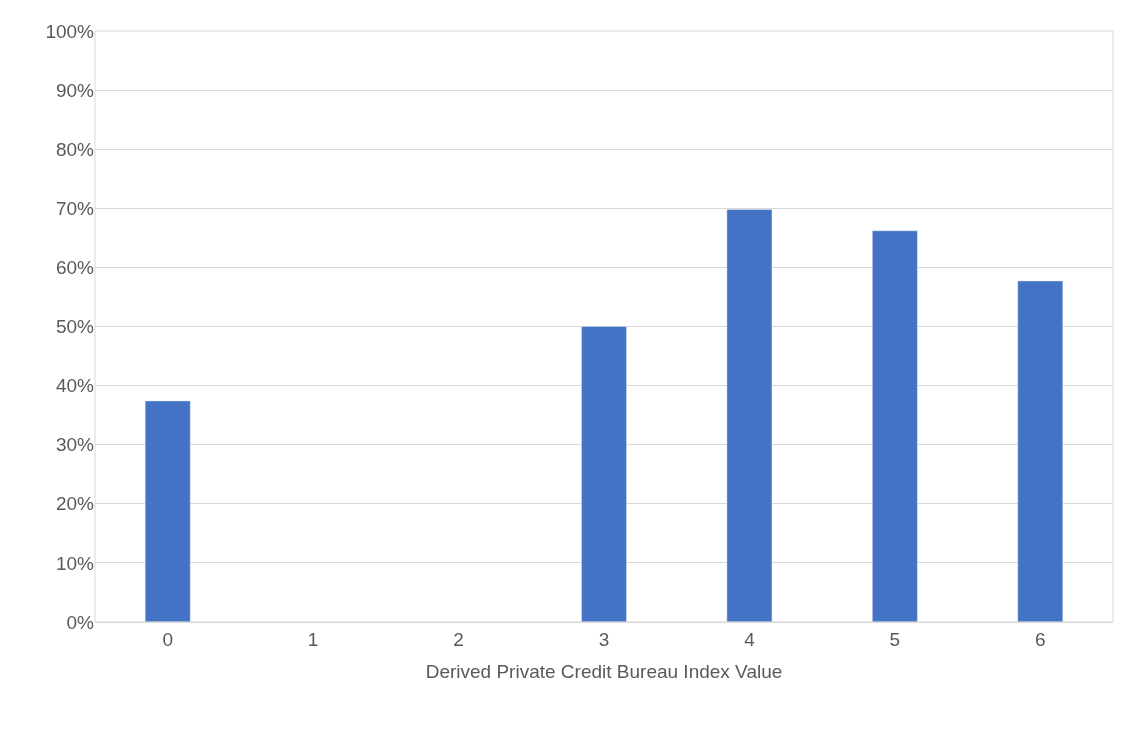 The width and height of the screenshot is (1145, 740). What do you see at coordinates (75, 563) in the screenshot?
I see `y-tick-label: 10%` at bounding box center [75, 563].